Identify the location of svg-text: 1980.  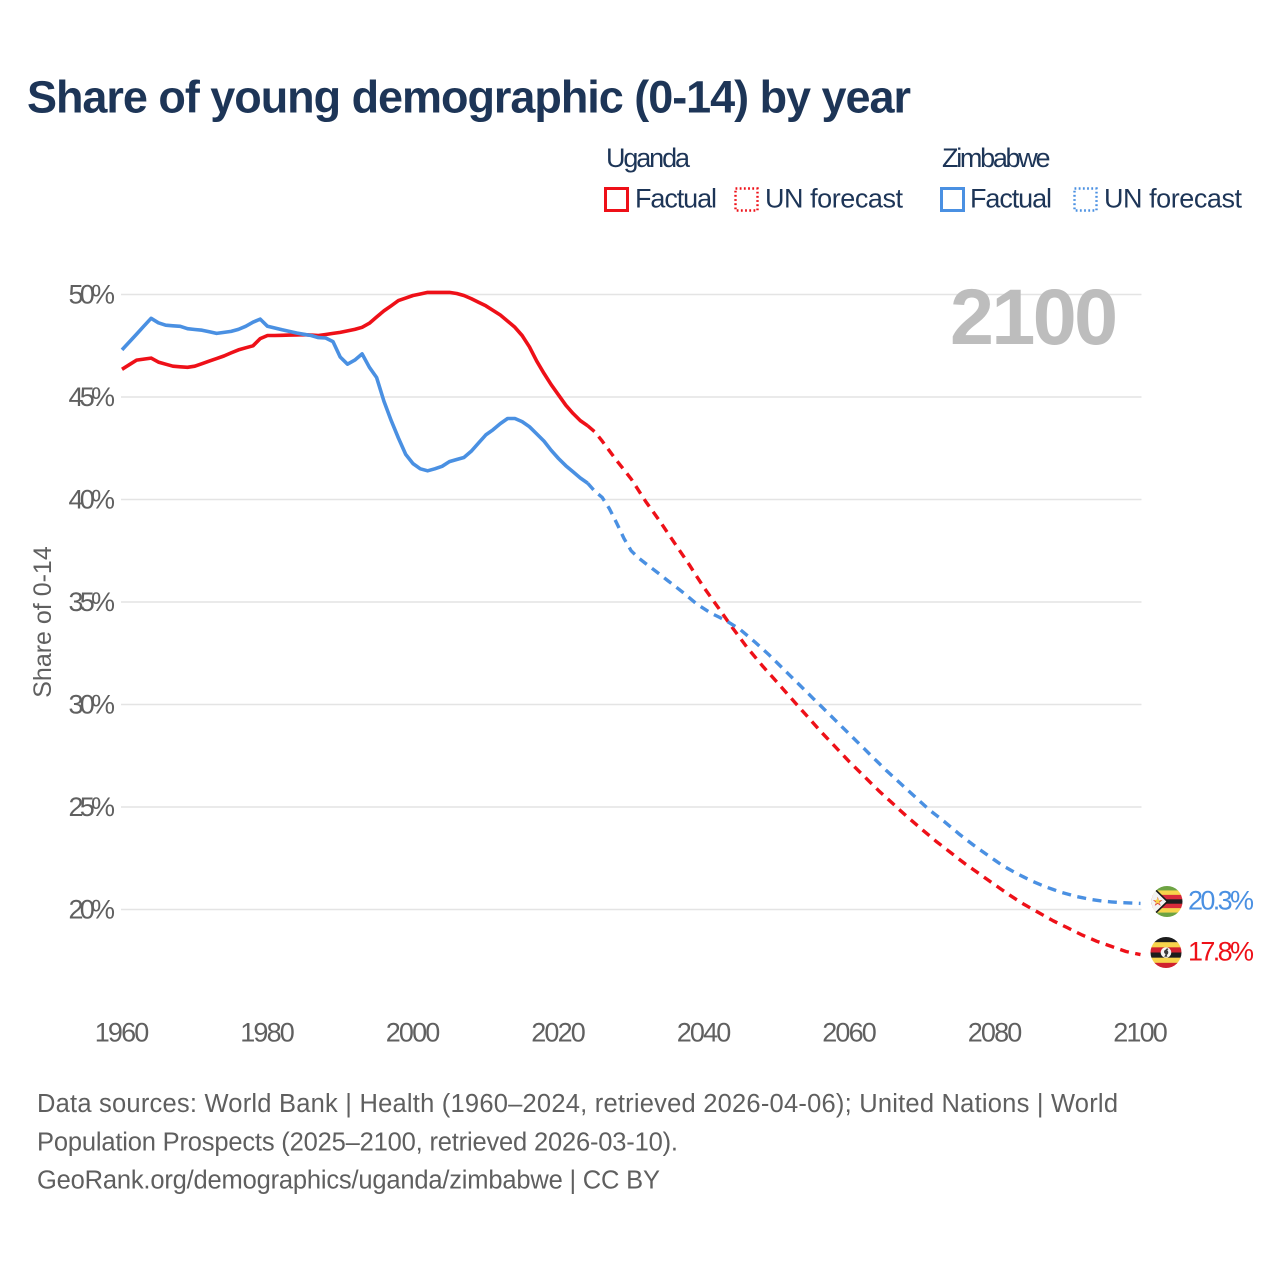
(267, 1033).